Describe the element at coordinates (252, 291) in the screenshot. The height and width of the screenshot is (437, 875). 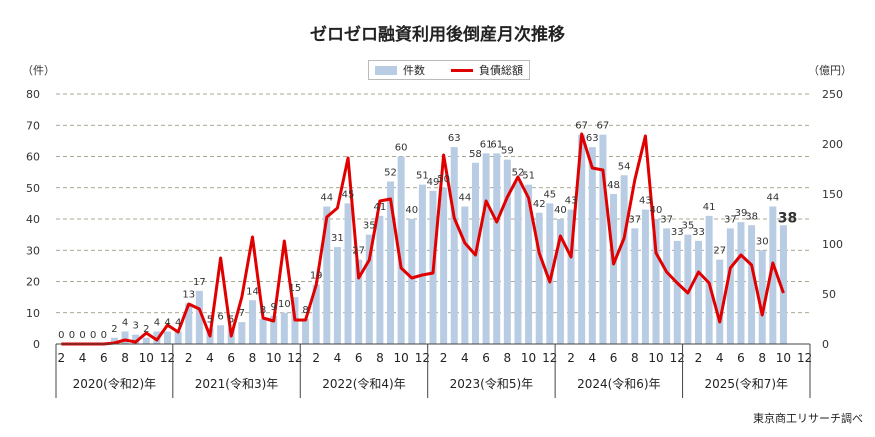
I see `bar-data-label: 14` at that location.